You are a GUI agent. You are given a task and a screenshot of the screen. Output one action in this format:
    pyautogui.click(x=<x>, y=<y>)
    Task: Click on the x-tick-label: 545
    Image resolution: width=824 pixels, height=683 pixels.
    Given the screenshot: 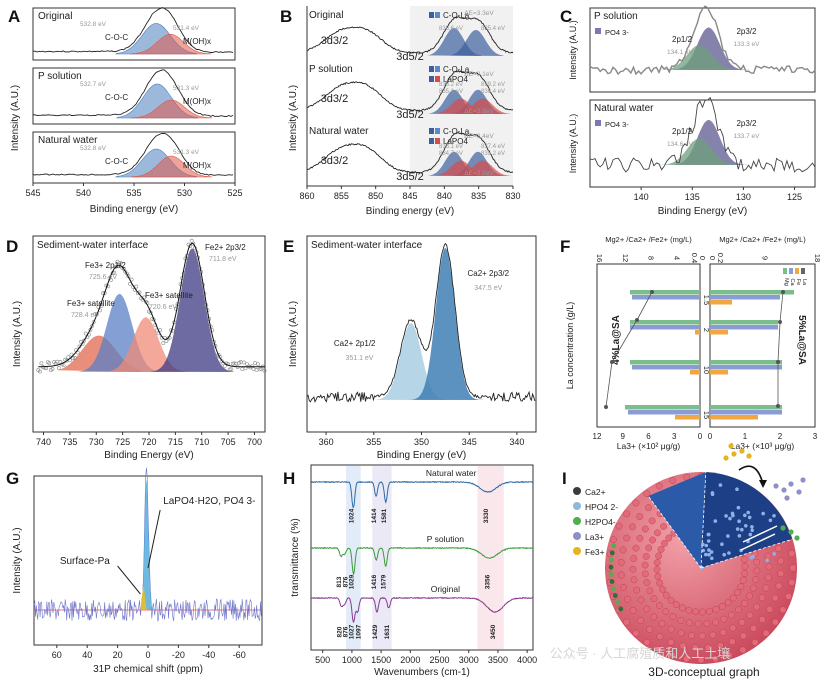 What is the action you would take?
    pyautogui.click(x=32, y=193)
    